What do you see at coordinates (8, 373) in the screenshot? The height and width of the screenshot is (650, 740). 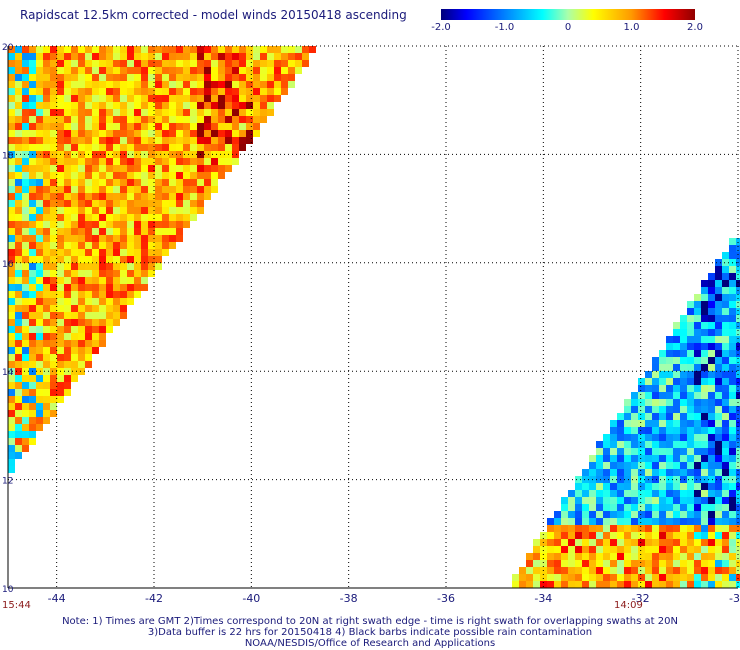 I see `latitude-tick-label: 14` at bounding box center [8, 373].